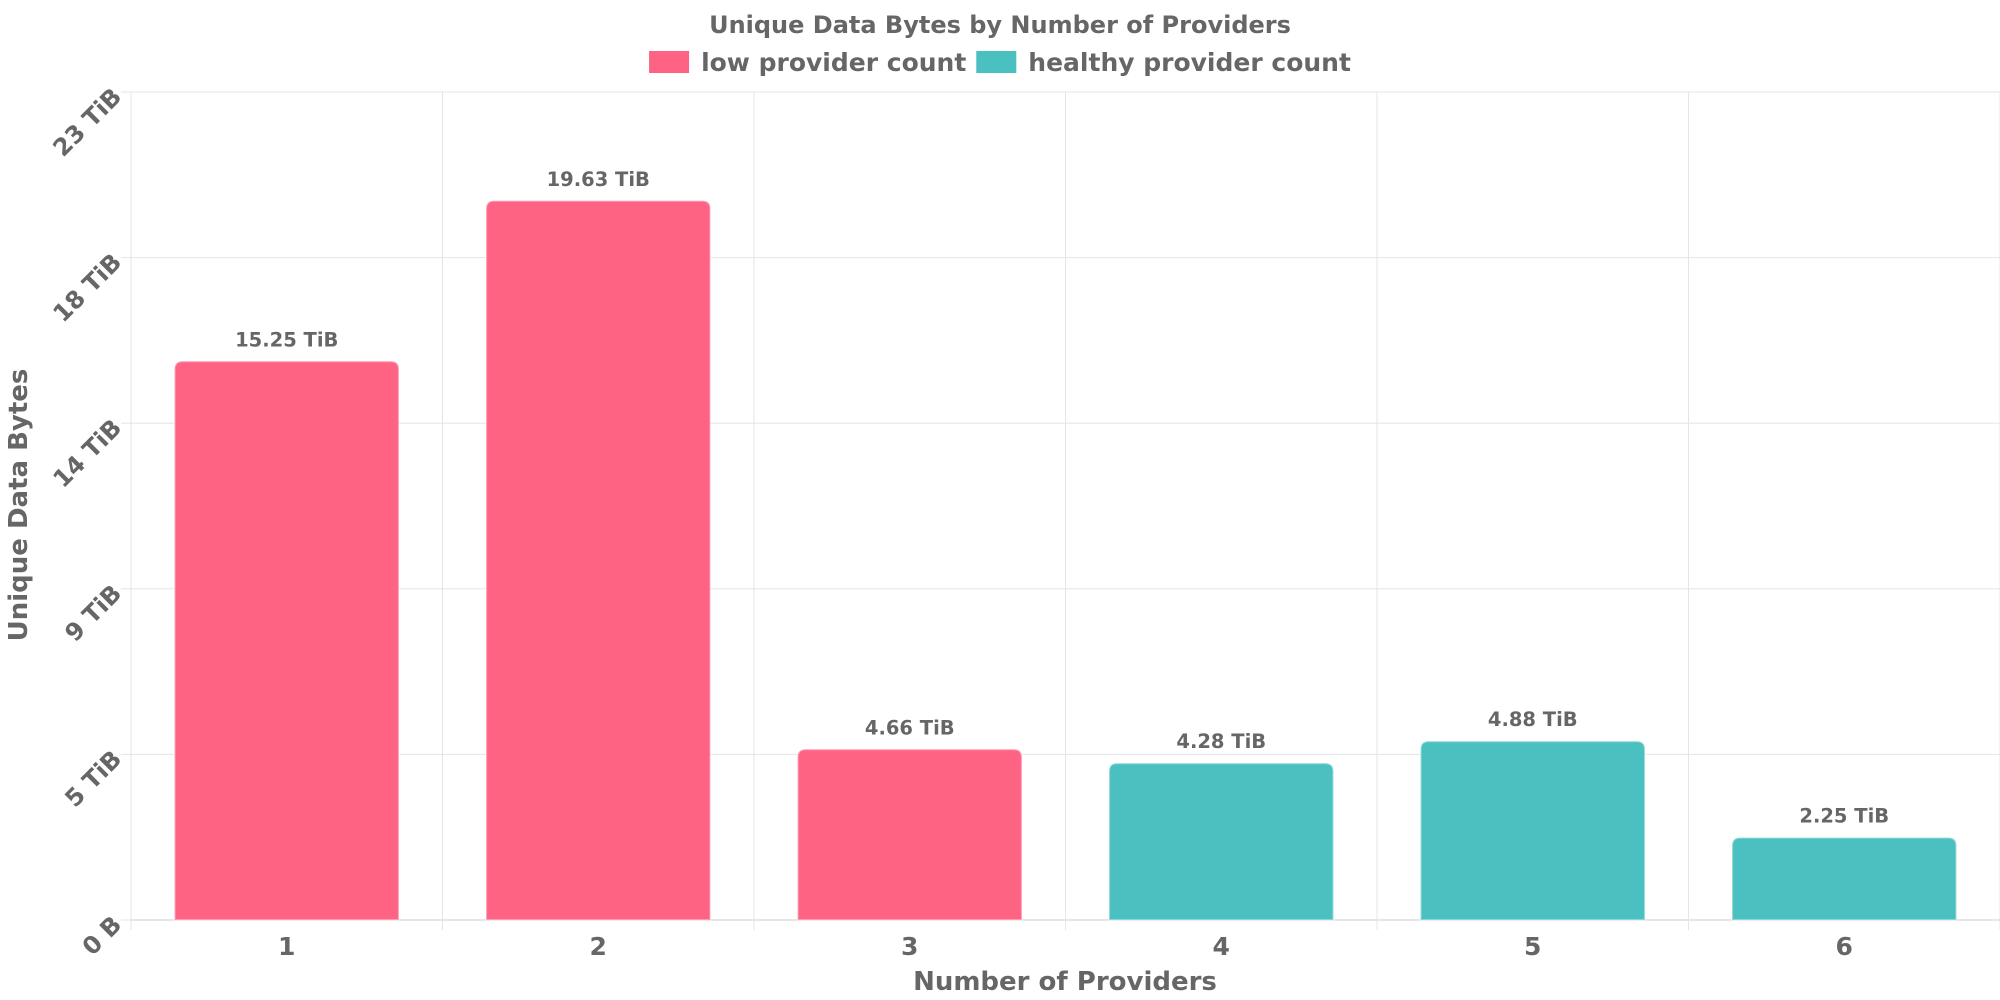 This screenshot has height=1000, width=2000. I want to click on chart-title: Unique Data Bytes by Number of Providers, so click(1000, 25).